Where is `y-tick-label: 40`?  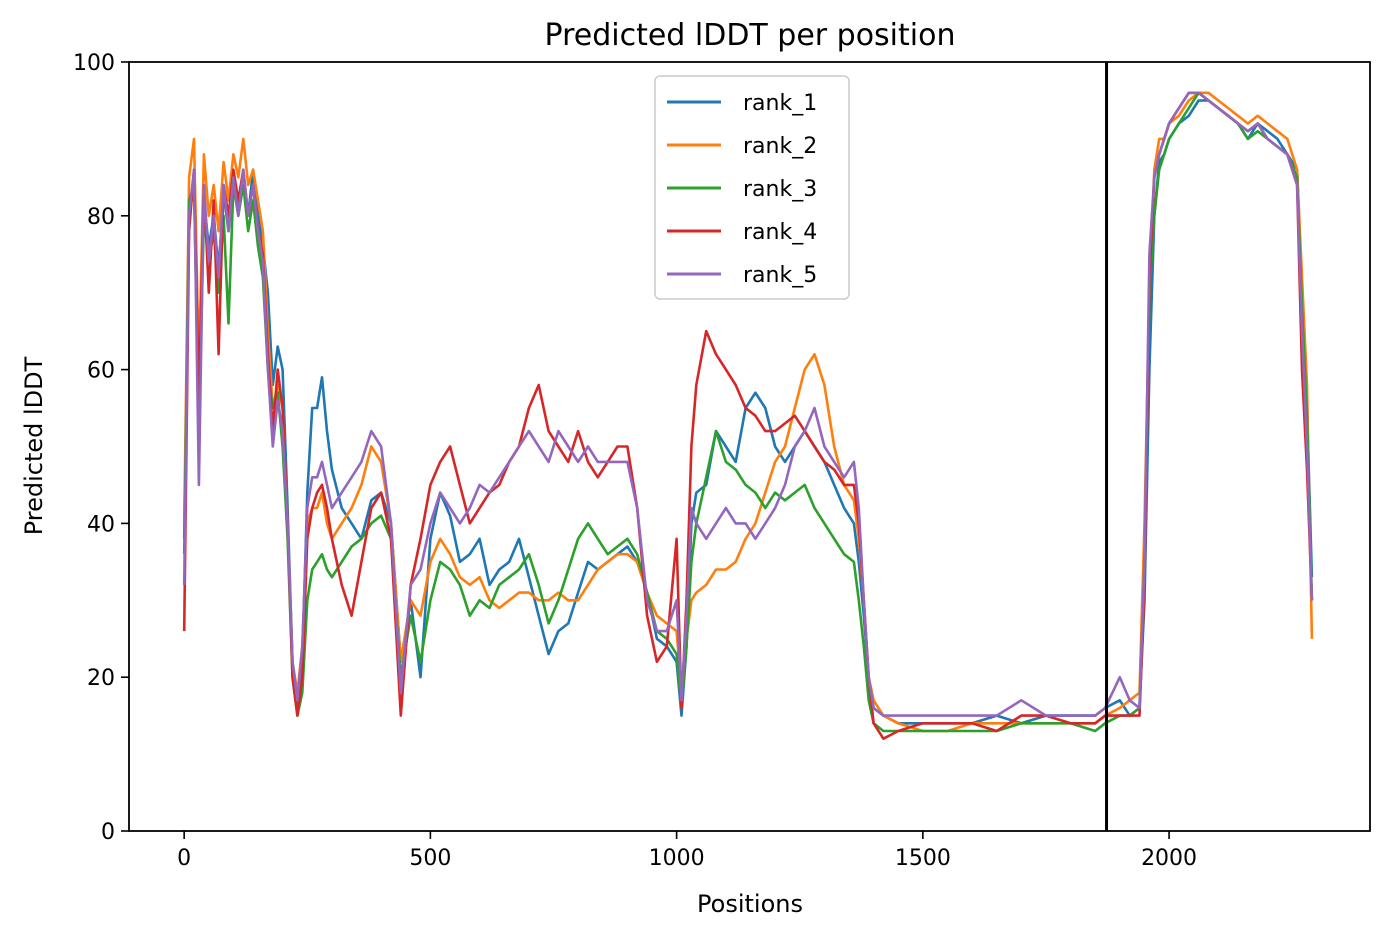 y-tick-label: 40 is located at coordinates (101, 524).